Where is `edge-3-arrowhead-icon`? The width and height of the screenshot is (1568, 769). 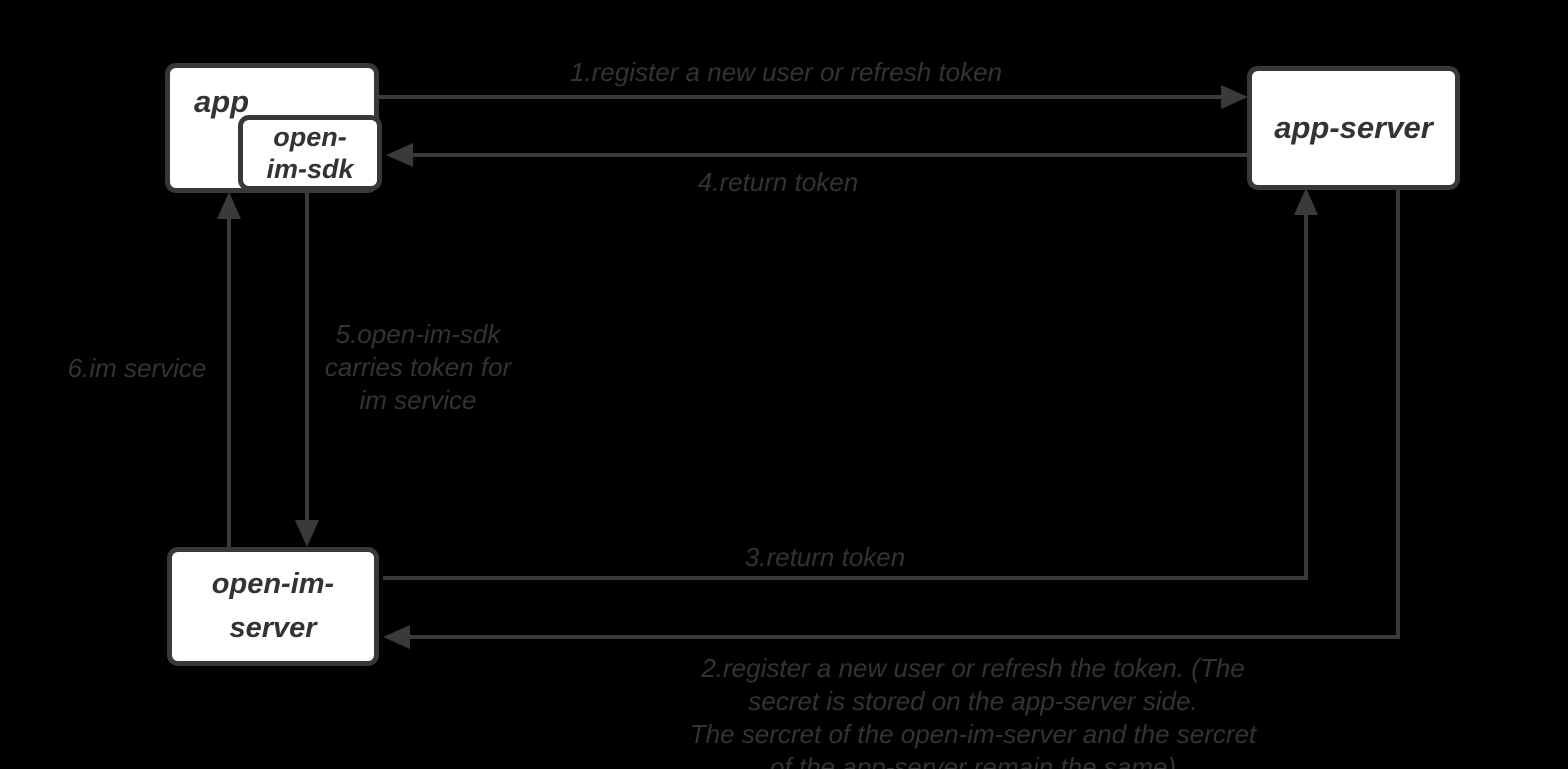 edge-3-arrowhead-icon is located at coordinates (1306, 201).